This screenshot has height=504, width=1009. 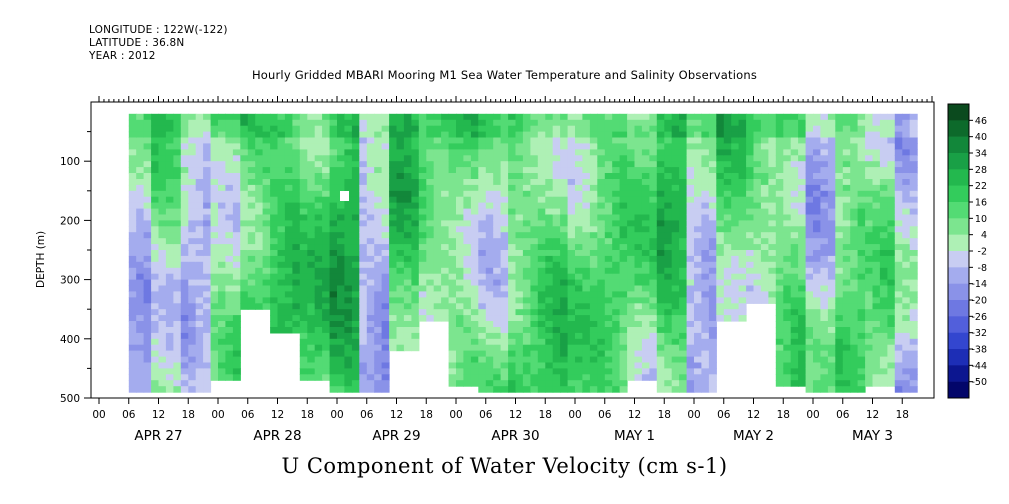 What do you see at coordinates (158, 436) in the screenshot?
I see `x-date-label: APR 27` at bounding box center [158, 436].